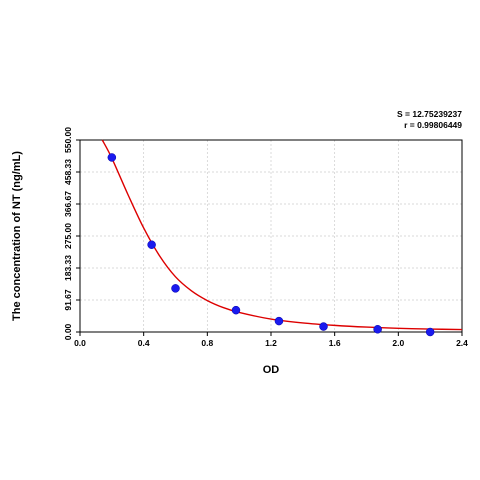 The image size is (480, 480). I want to click on x-tick-label: 0.8, so click(207, 343).